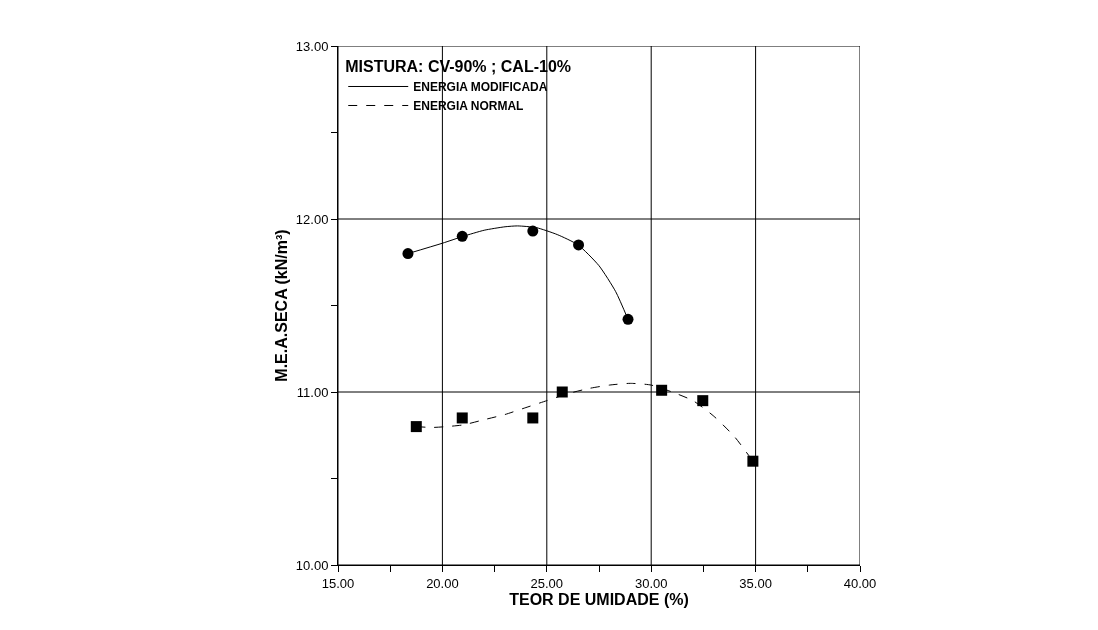 The image size is (1098, 630). Describe the element at coordinates (755, 583) in the screenshot. I see `x-tick-label: 35.00` at that location.